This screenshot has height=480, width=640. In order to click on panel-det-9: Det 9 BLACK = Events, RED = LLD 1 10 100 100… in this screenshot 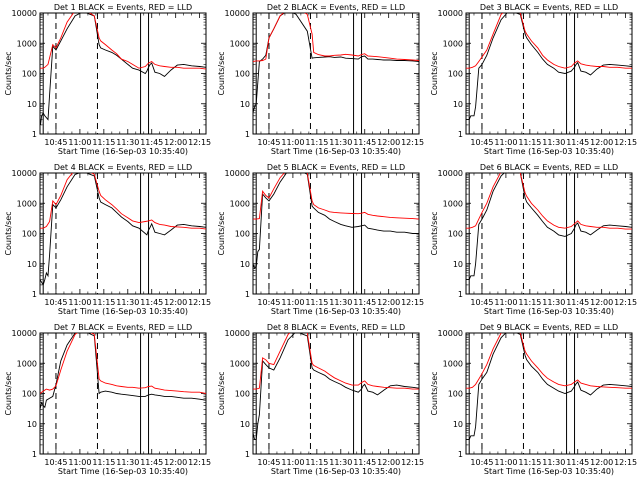, I will do `click(533, 399)`.